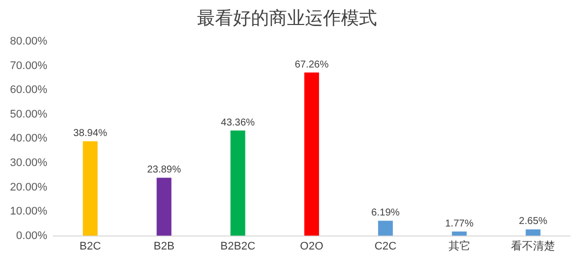 This screenshot has width=580, height=261. Describe the element at coordinates (29, 163) in the screenshot. I see `y-tick-label: 30.00%` at that location.